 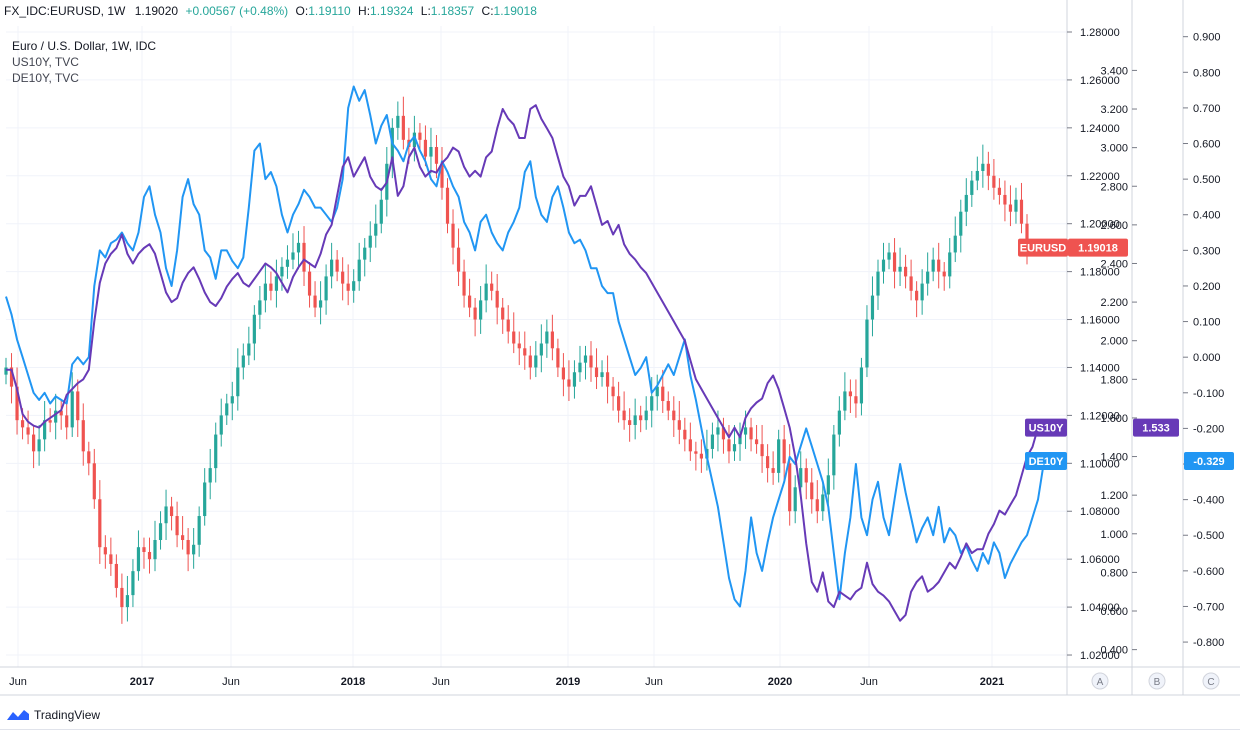 I want to click on axis-a-tick-11: 1.06000, so click(x=1100, y=560).